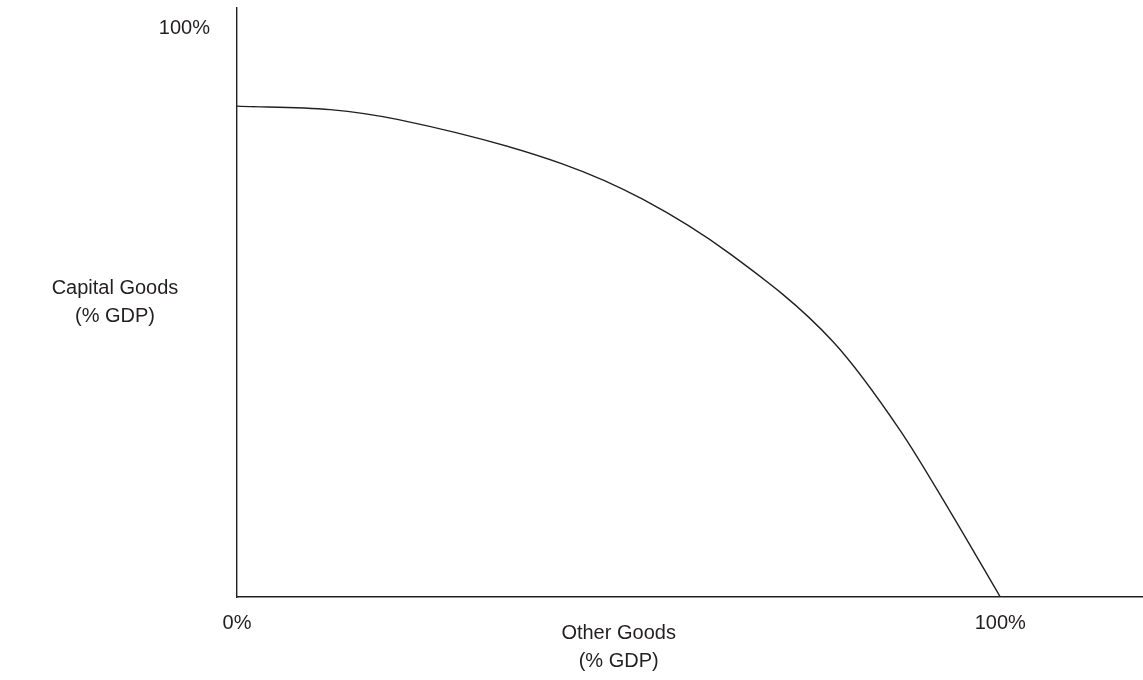 The width and height of the screenshot is (1143, 680). Describe the element at coordinates (184, 26) in the screenshot. I see `text: 100%` at that location.